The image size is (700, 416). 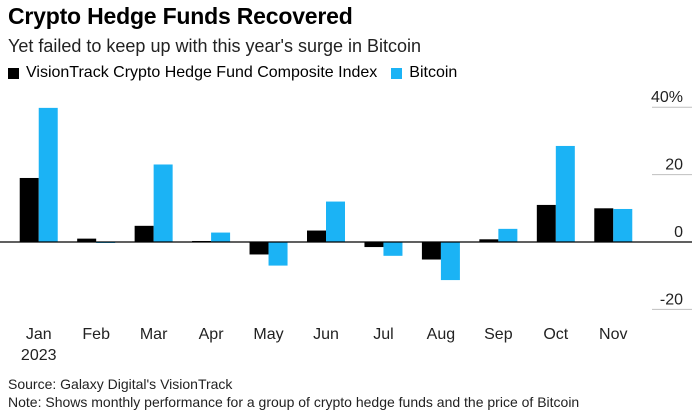 I want to click on bar-bitcoin-apr, so click(x=221, y=237).